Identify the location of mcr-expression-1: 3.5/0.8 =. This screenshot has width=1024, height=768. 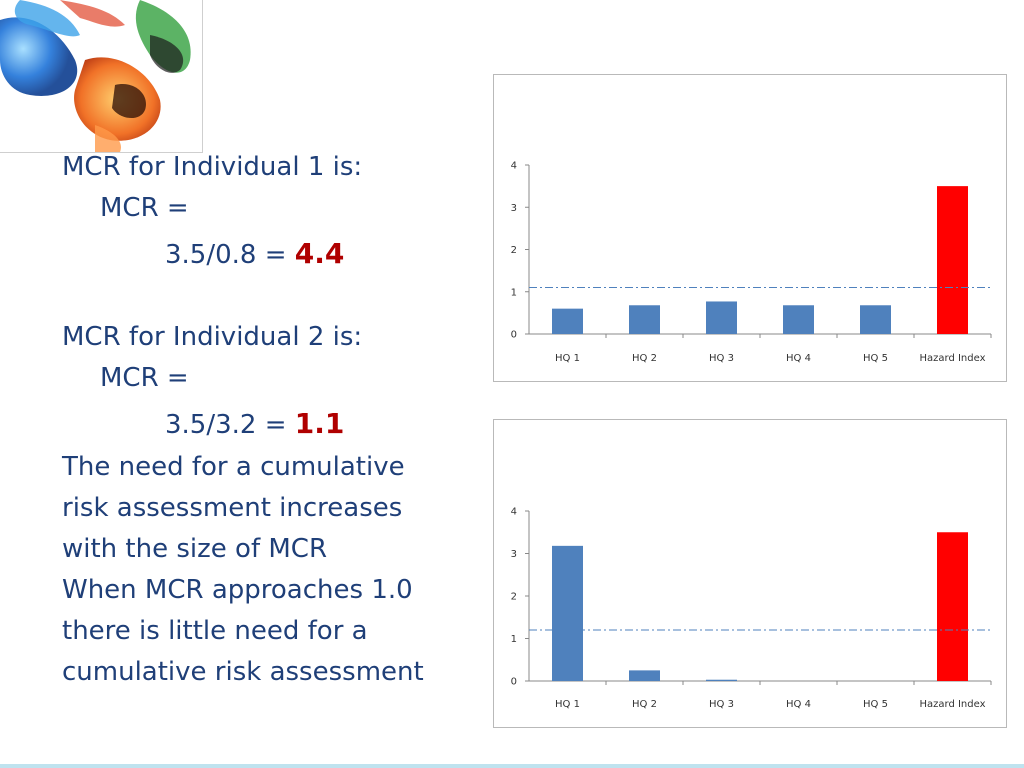
(230, 255).